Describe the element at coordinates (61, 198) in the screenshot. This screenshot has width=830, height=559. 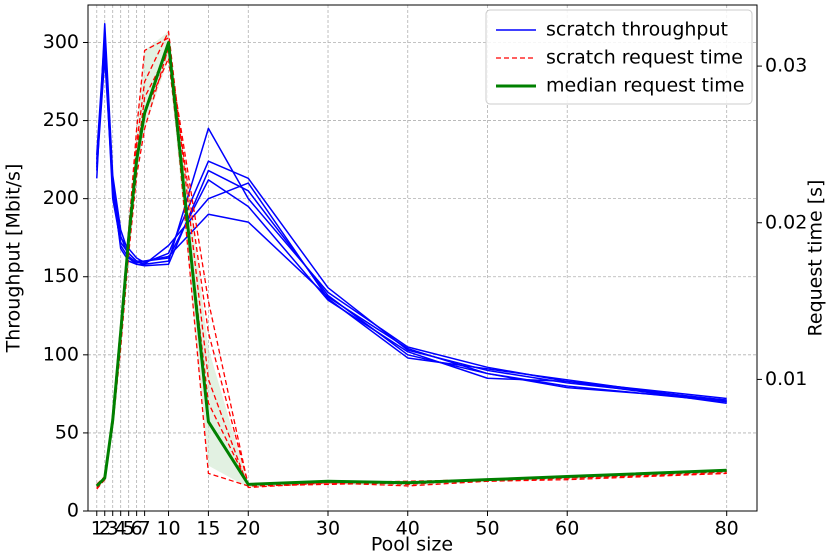
I see `y-tick-label: 200` at that location.